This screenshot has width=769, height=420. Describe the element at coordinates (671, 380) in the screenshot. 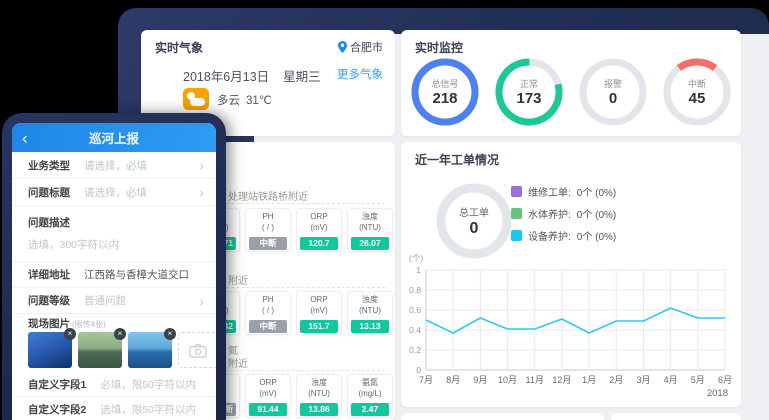

I see `svg-text: 4月` at that location.